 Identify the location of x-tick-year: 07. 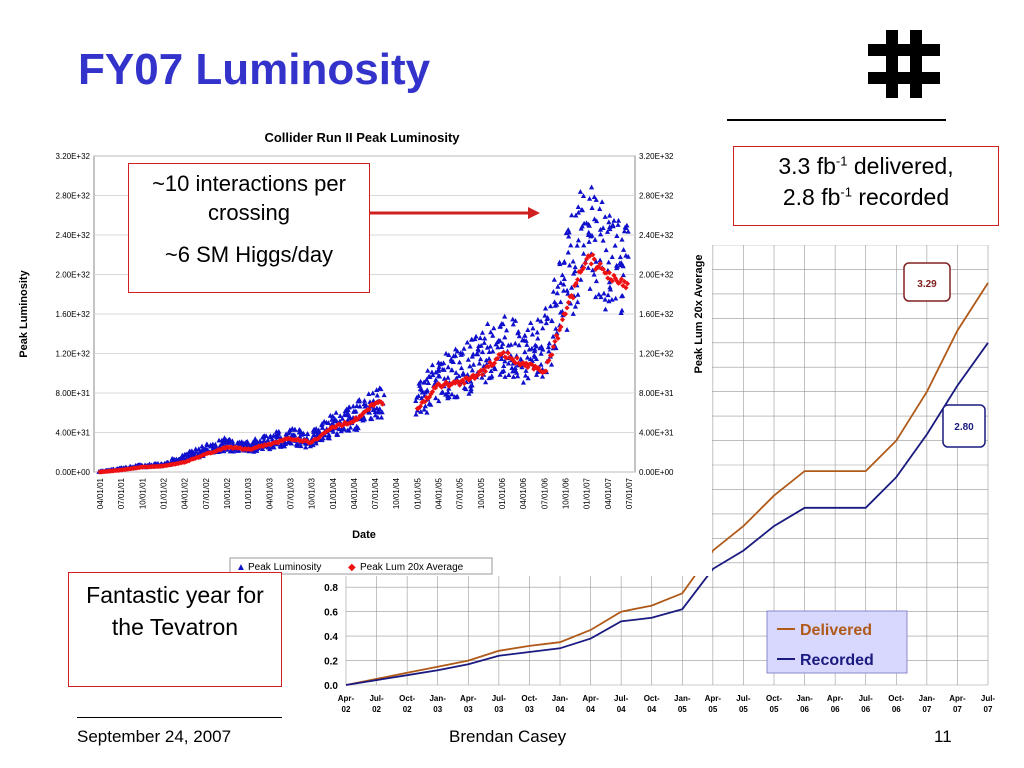
(988, 709).